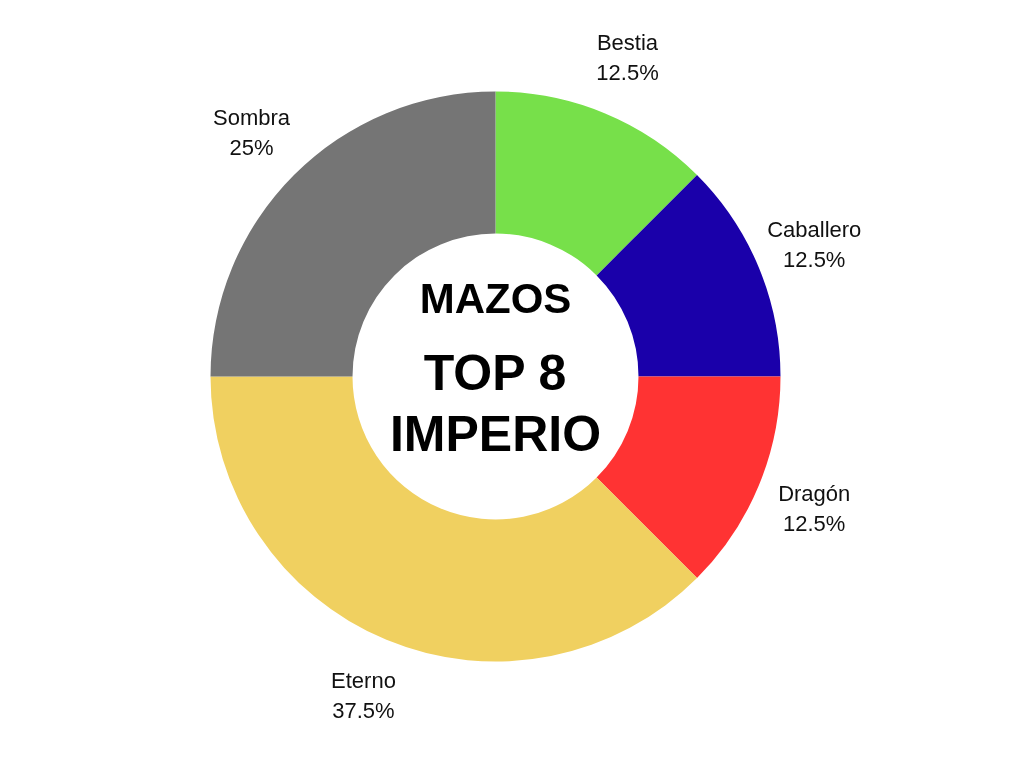 This screenshot has width=1024, height=768. I want to click on data-label: 25%, so click(251, 148).